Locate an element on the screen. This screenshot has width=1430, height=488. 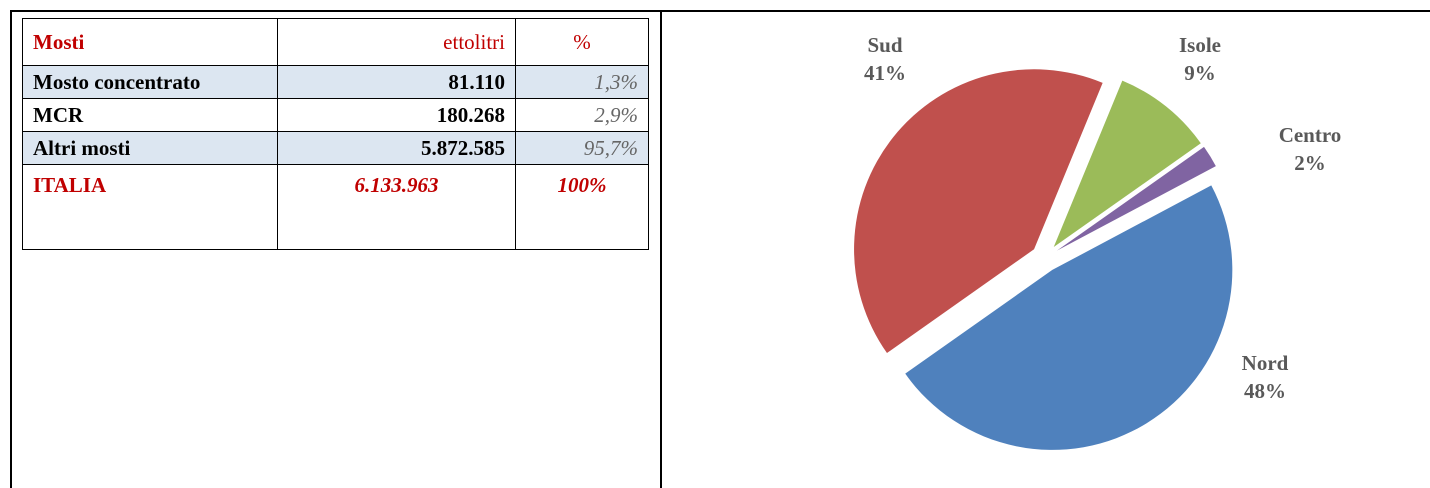
table-cell: ITALIA is located at coordinates (150, 207).